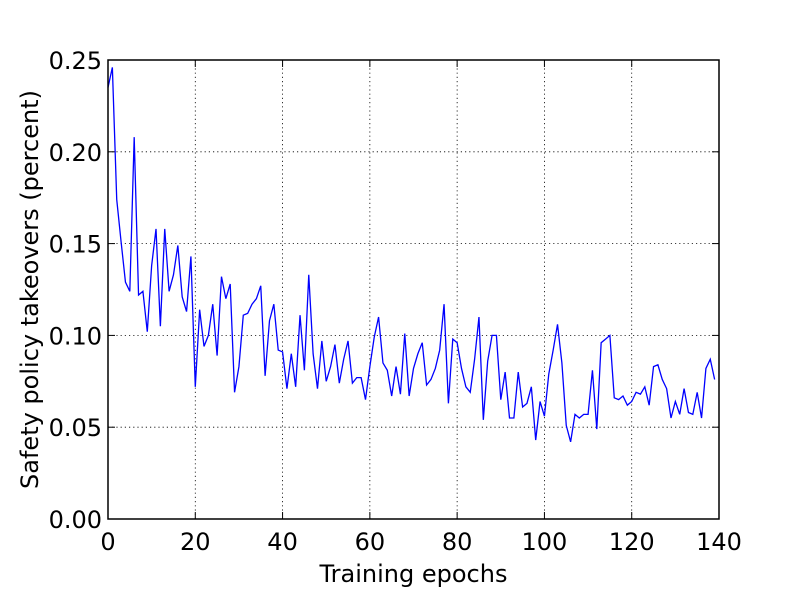  I want to click on x-tick-label: 0, so click(107, 542).